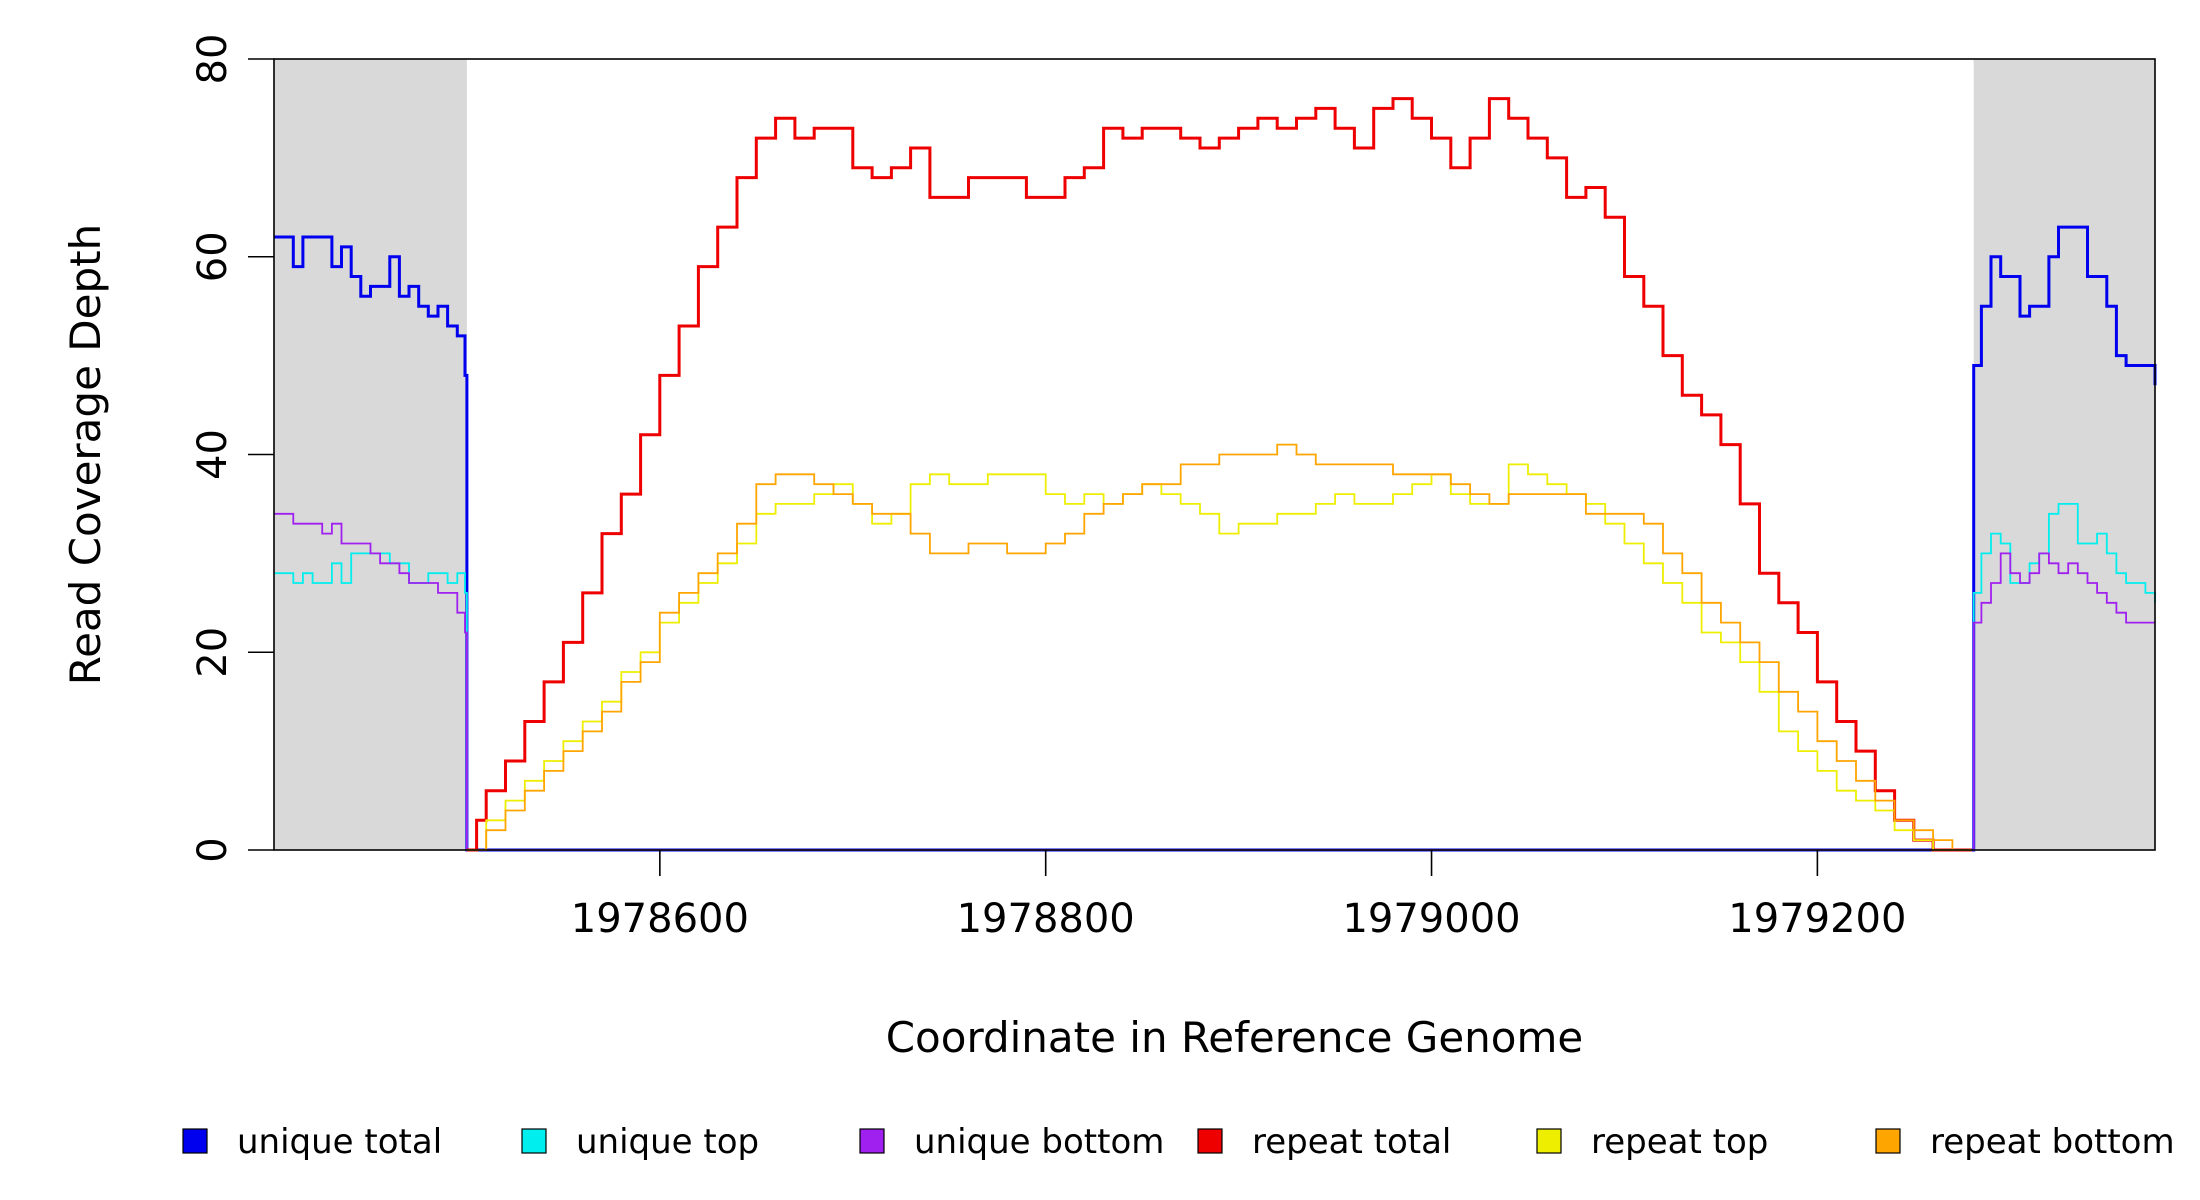 Image resolution: width=2200 pixels, height=1200 pixels. Describe the element at coordinates (1679, 1142) in the screenshot. I see `legend-label-repeat-top: repeat top` at that location.